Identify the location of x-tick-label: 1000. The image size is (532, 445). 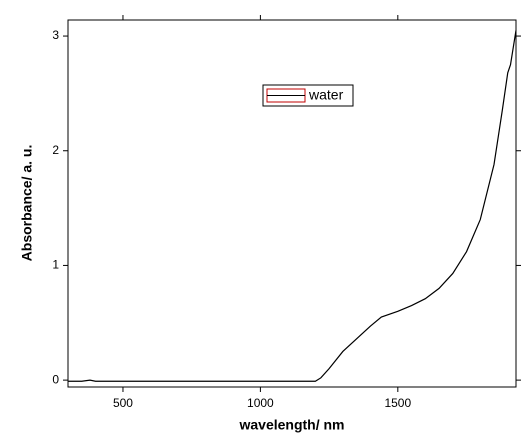
(260, 403).